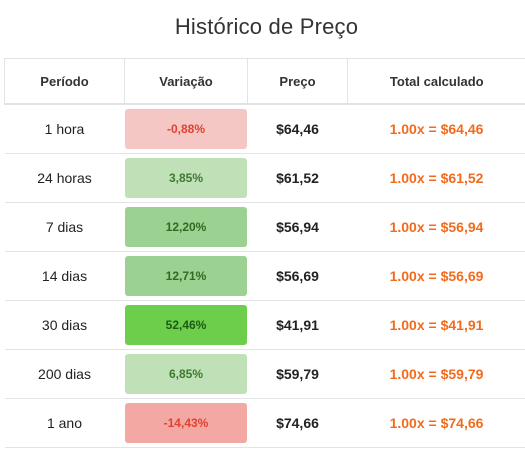 This screenshot has width=525, height=463. I want to click on variation-badge: 12,20%, so click(186, 227).